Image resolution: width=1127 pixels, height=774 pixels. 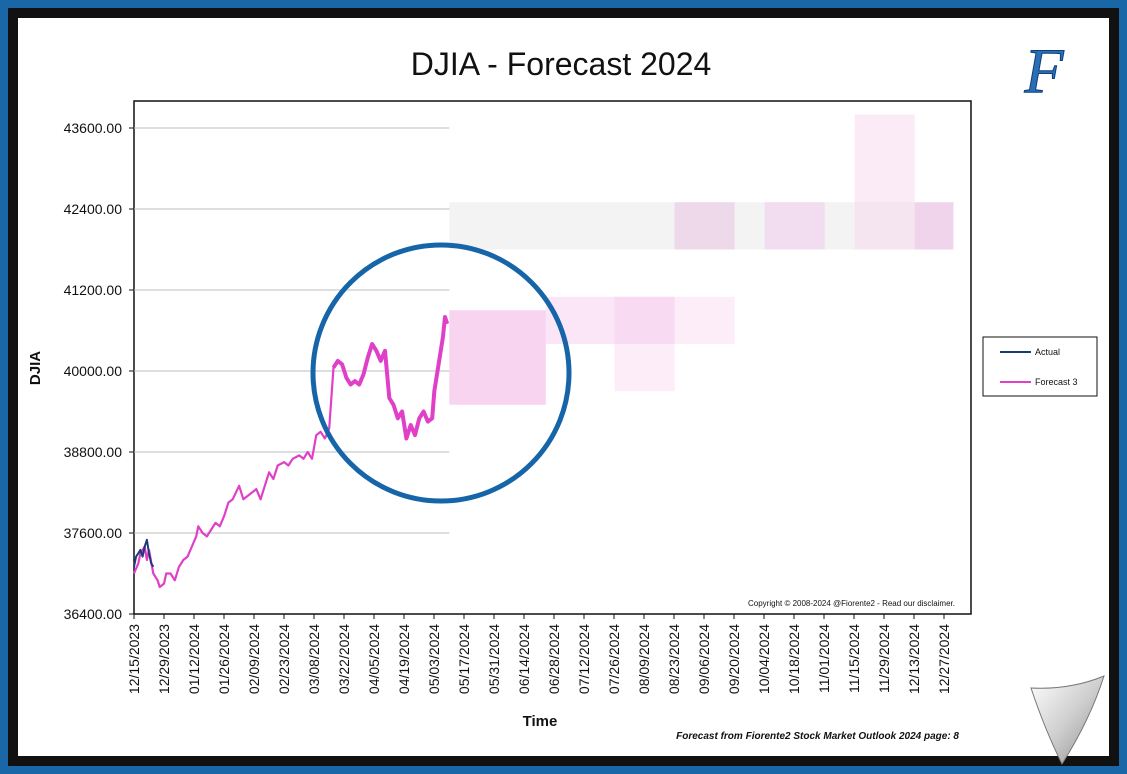 What do you see at coordinates (93, 290) in the screenshot?
I see `y-tick-label-2: 41200.00` at bounding box center [93, 290].